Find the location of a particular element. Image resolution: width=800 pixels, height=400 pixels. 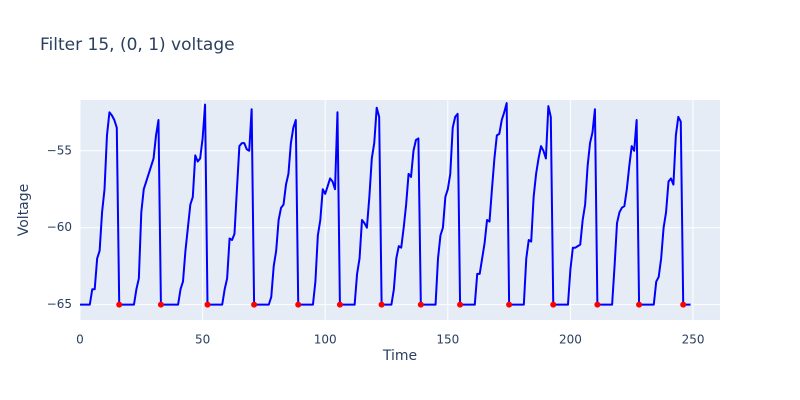

x-tick-label: 100 is located at coordinates (325, 340).